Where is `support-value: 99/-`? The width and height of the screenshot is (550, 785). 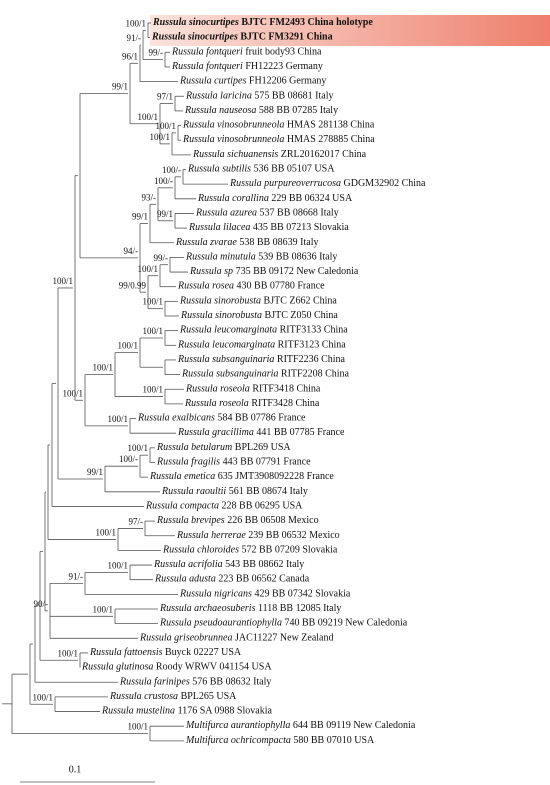
support-value: 99/- is located at coordinates (161, 258).